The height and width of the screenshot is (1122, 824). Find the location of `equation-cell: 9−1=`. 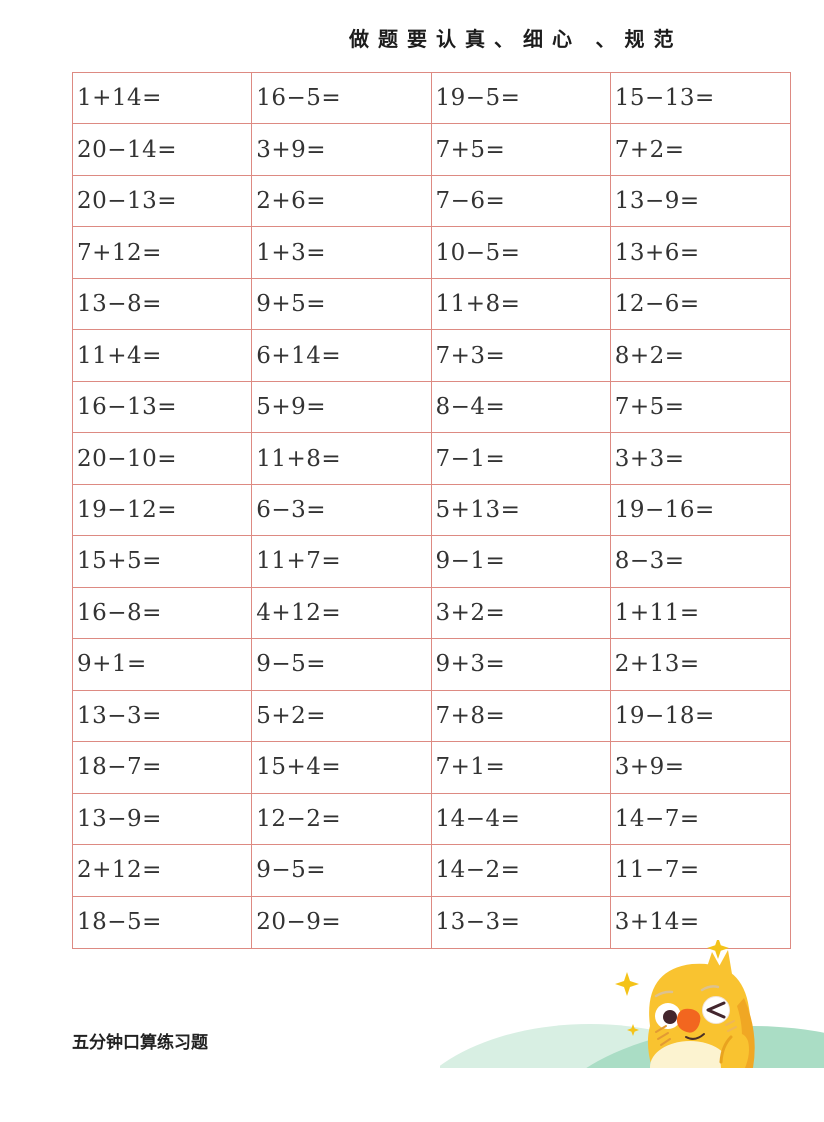

equation-cell: 9−1= is located at coordinates (521, 562).